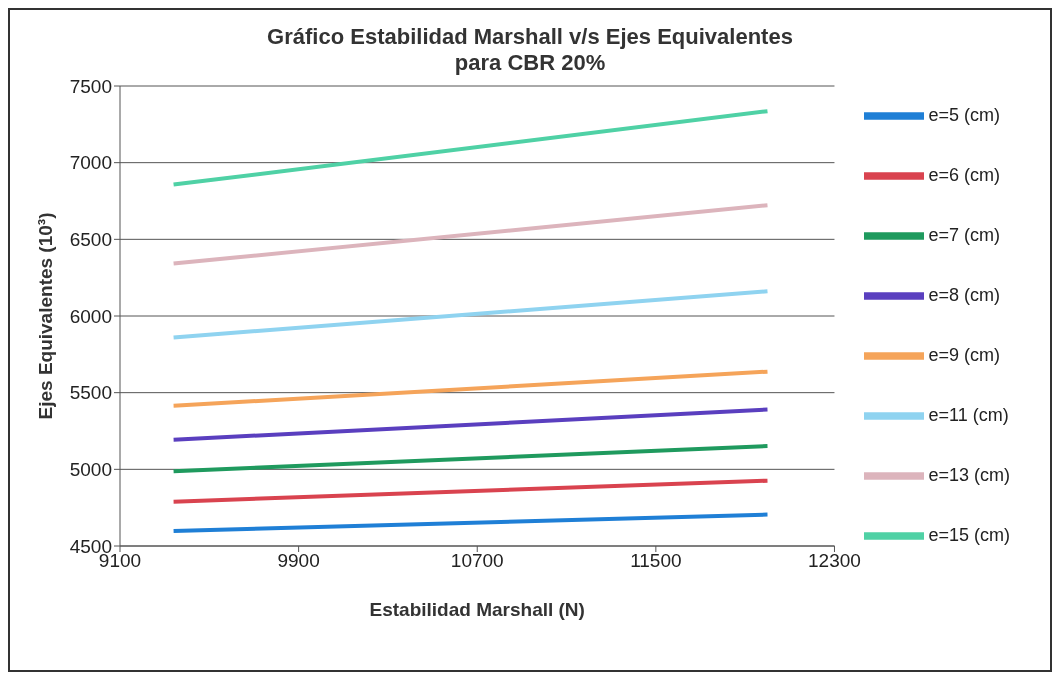 Image resolution: width=1063 pixels, height=690 pixels. What do you see at coordinates (90, 163) in the screenshot?
I see `y-tick-label: 7000` at bounding box center [90, 163].